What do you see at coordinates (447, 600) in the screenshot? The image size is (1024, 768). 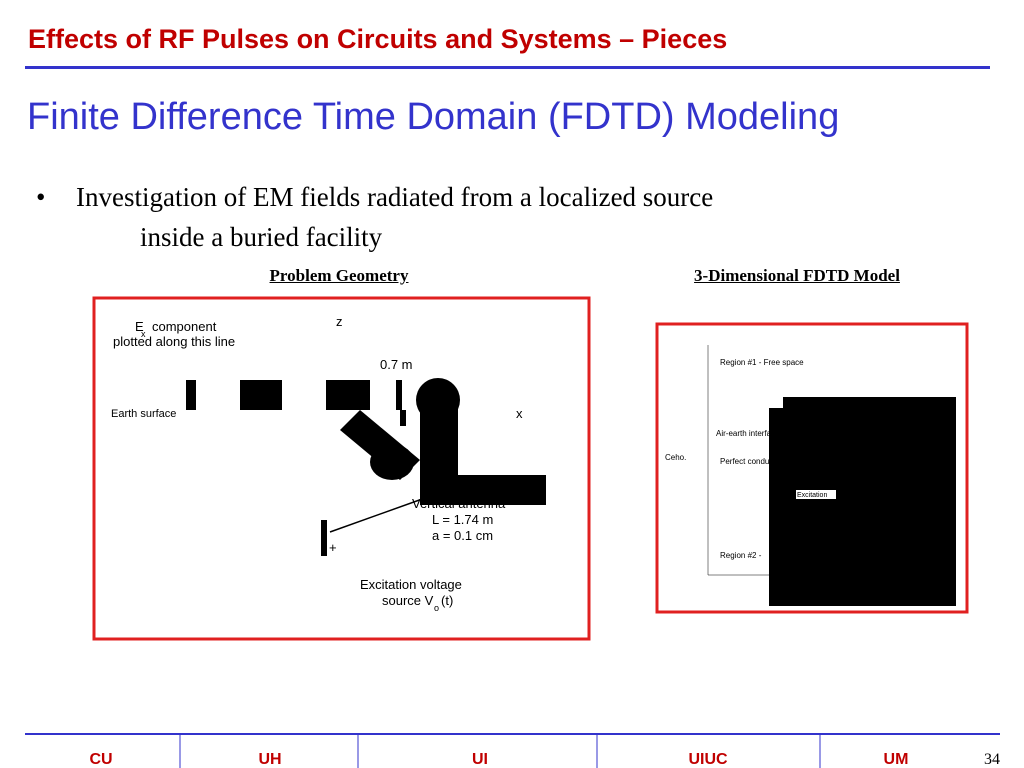 I see `label: (t)` at bounding box center [447, 600].